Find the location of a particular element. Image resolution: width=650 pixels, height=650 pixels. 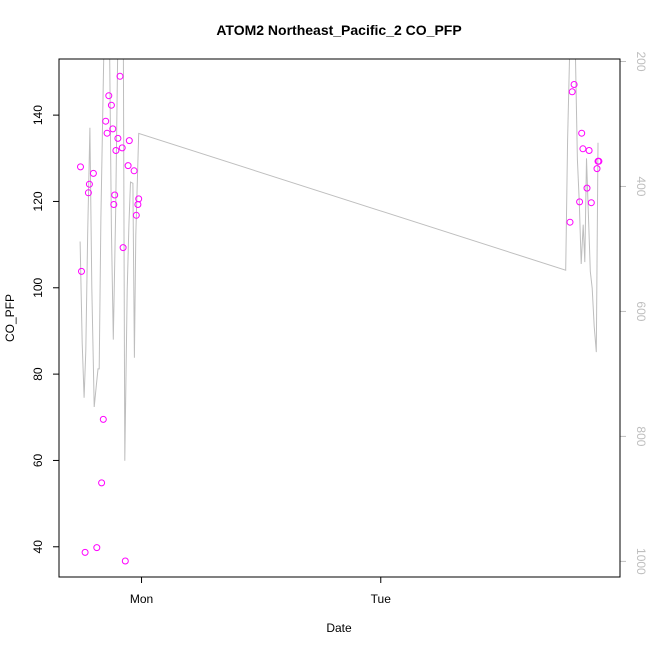

chart-title: ATOM2 Northeast_Pacific_2 CO_PFP is located at coordinates (338, 30).